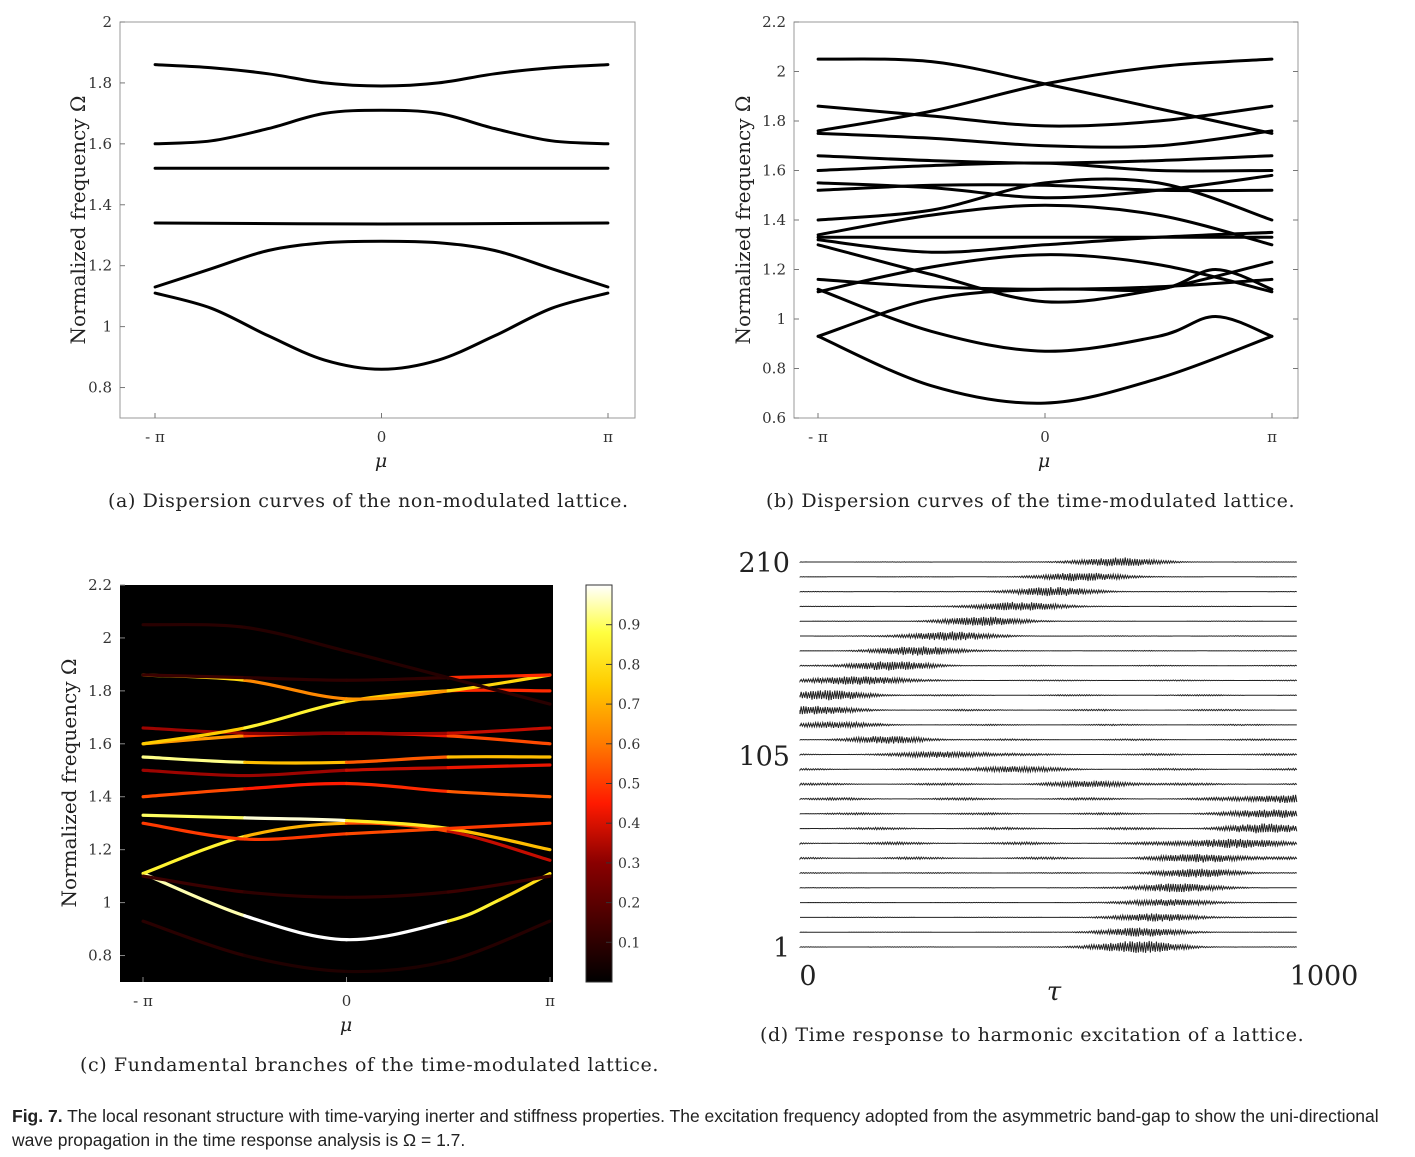  I want to click on y-tick-label: 0.6, so click(774, 418).